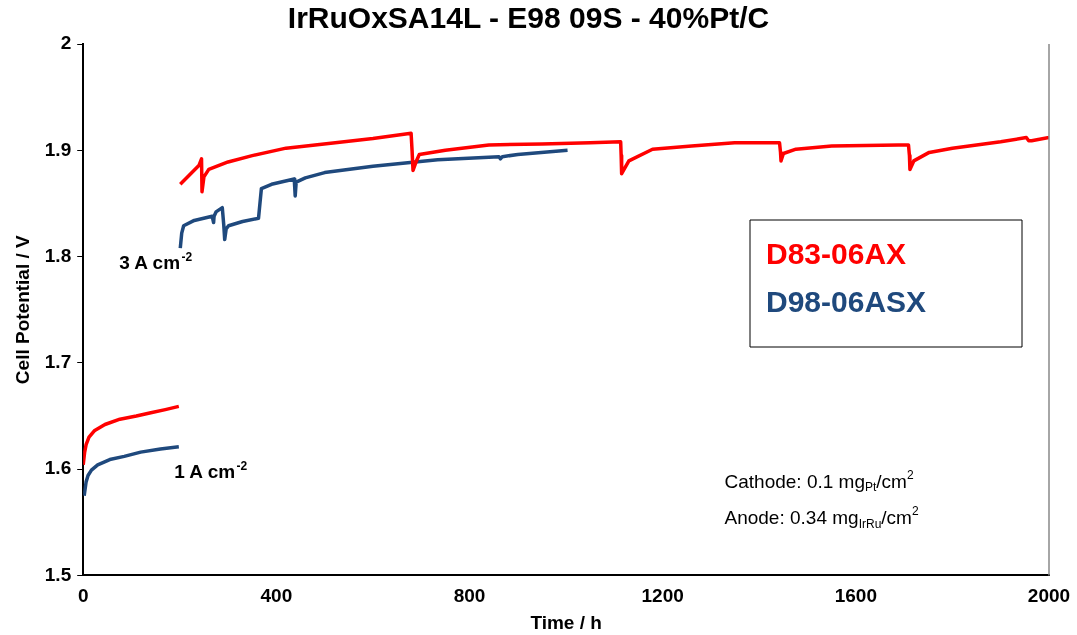 The image size is (1077, 635). What do you see at coordinates (22, 309) in the screenshot?
I see `y-axis-title: Cell Potential / V` at bounding box center [22, 309].